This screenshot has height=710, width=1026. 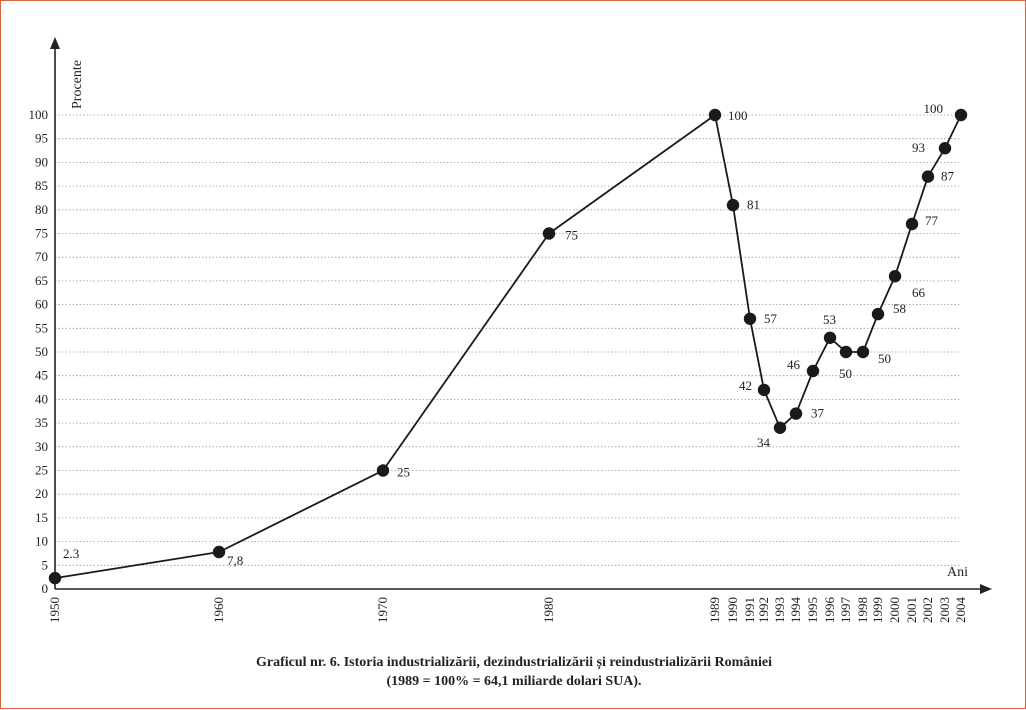 What do you see at coordinates (41, 470) in the screenshot?
I see `y-tick-label: 25` at bounding box center [41, 470].